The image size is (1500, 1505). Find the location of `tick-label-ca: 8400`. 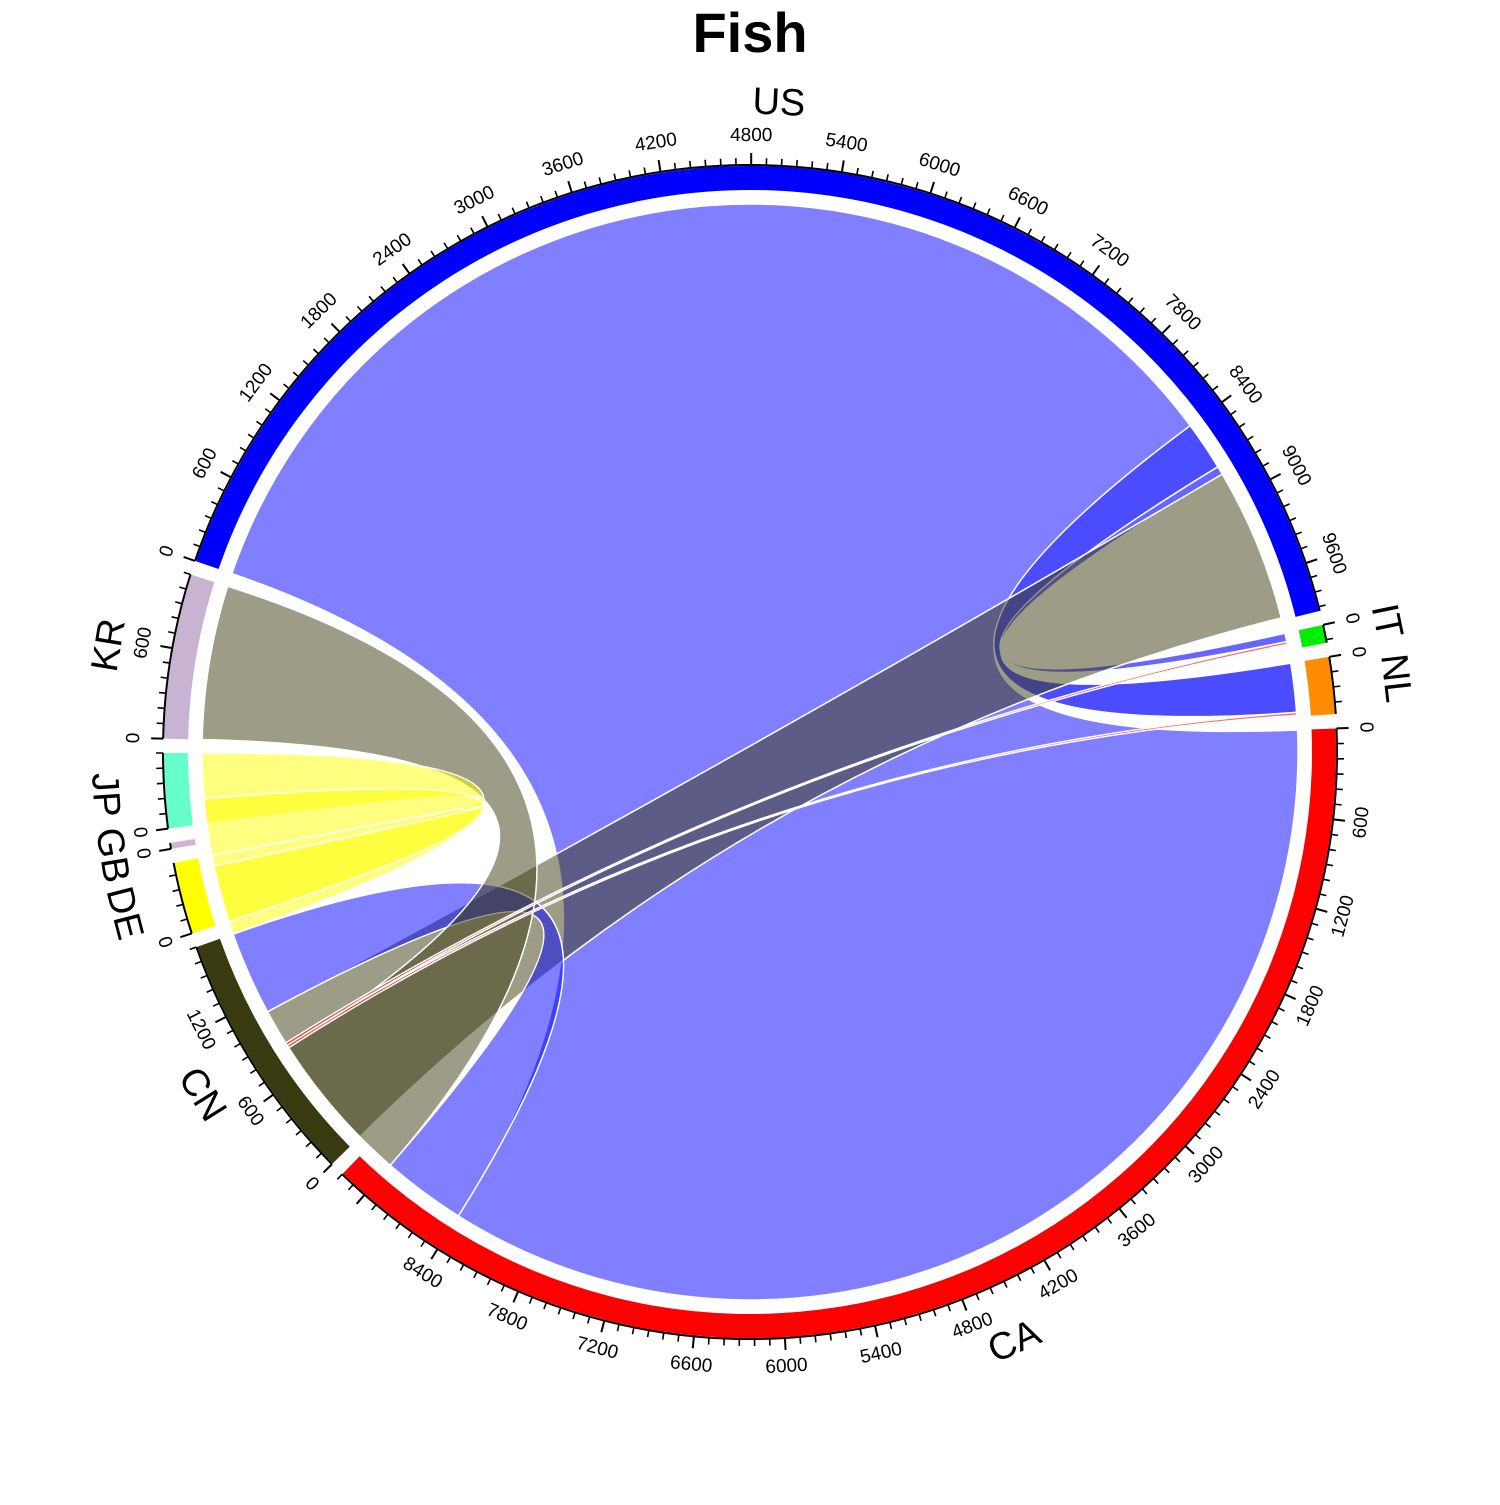

tick-label-ca: 8400 is located at coordinates (422, 1273).